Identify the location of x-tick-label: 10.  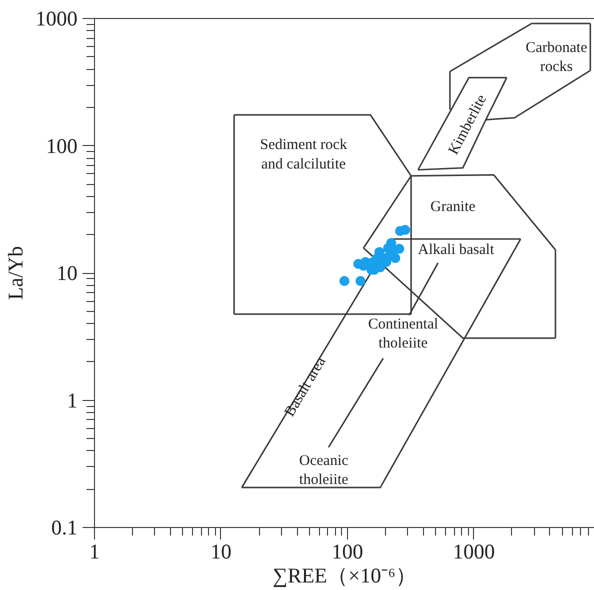
(221, 552).